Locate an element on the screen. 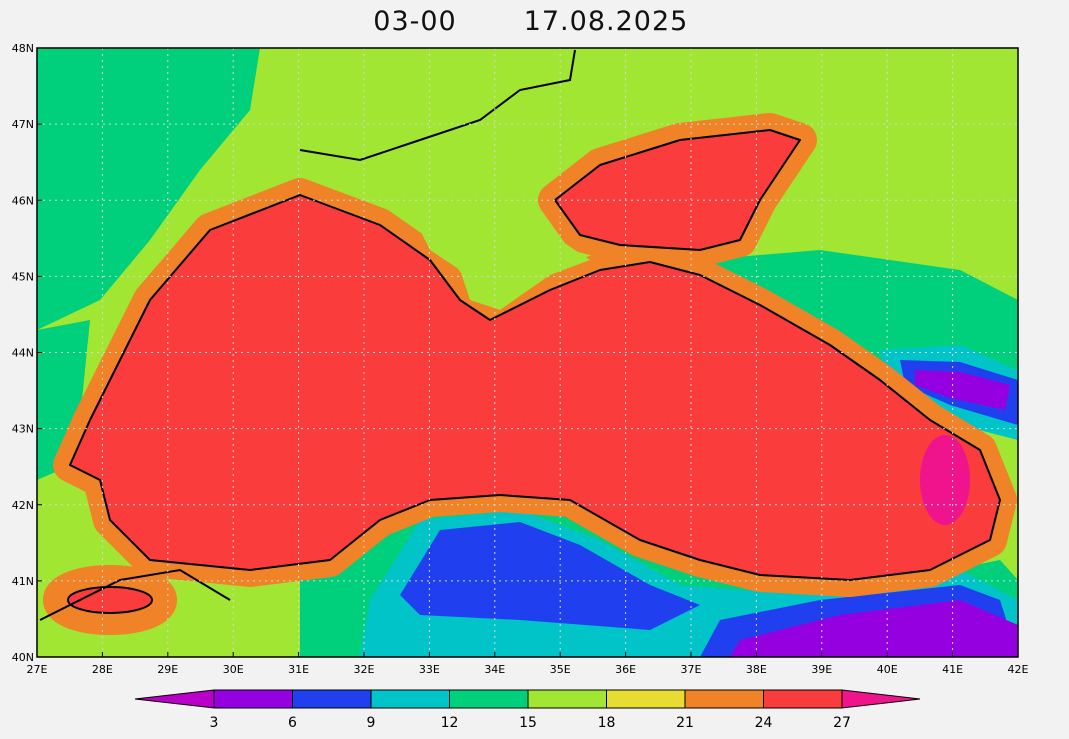 The height and width of the screenshot is (739, 1069). colorbar-label: 9 is located at coordinates (371, 723).